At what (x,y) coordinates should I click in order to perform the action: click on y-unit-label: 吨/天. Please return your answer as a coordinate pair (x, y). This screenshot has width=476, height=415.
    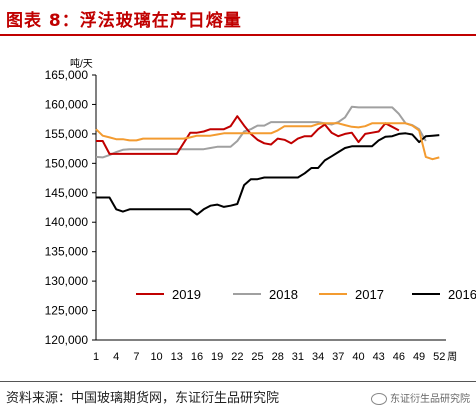
    Looking at the image, I should click on (81, 63).